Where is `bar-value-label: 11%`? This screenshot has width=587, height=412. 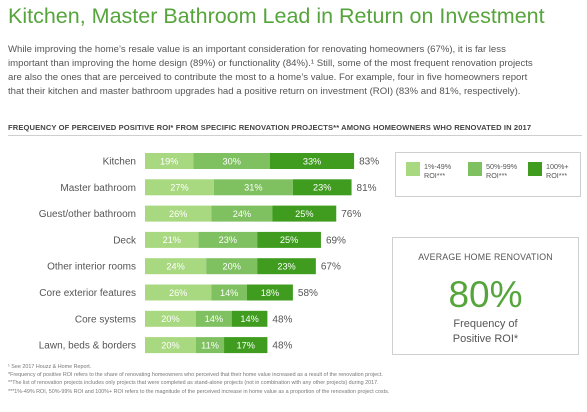
bar-value-label: 11% is located at coordinates (210, 345).